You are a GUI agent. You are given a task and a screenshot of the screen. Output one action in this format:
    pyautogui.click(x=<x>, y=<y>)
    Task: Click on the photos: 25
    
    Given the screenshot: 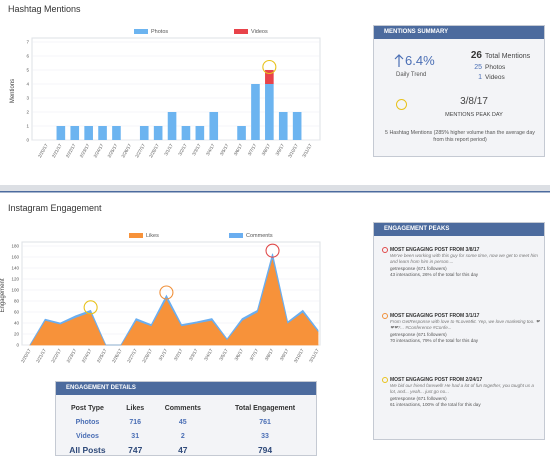 What is the action you would take?
    pyautogui.click(x=478, y=67)
    